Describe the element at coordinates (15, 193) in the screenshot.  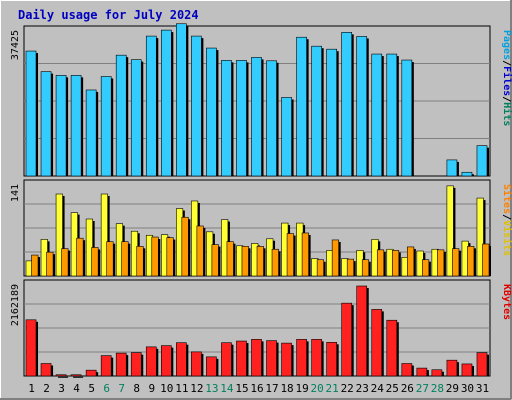
I see `y-max-label: 141` at that location.